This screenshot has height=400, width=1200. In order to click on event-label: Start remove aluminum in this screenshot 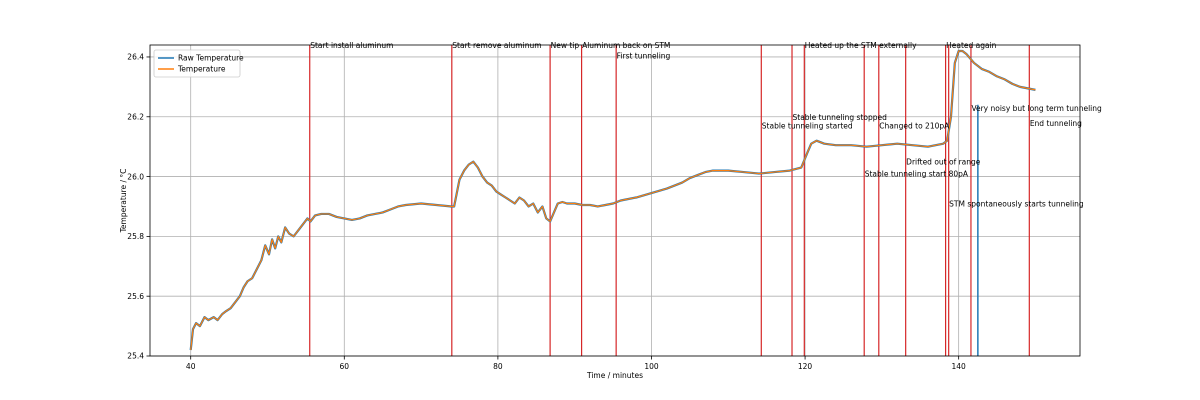, I will do `click(496, 45)`.